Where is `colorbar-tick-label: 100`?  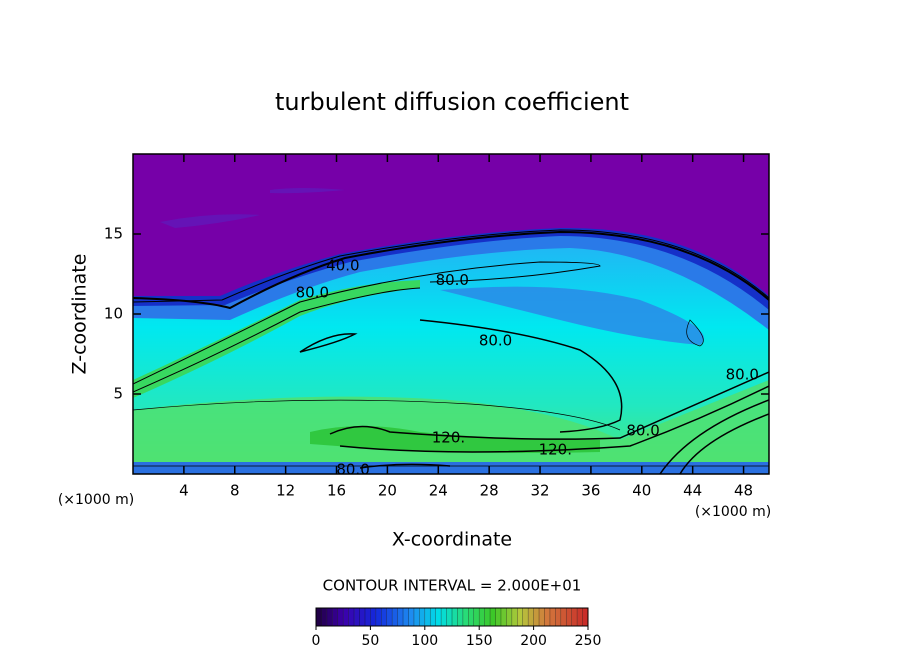
colorbar-tick-label: 100 is located at coordinates (424, 641).